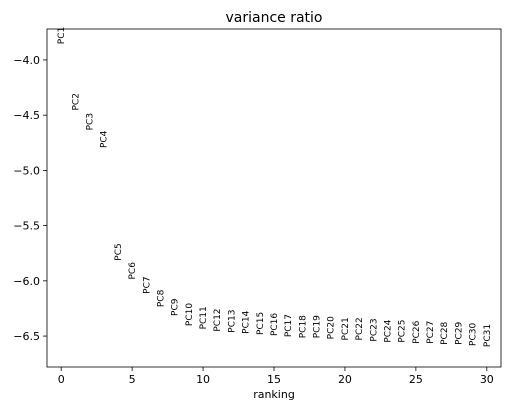 This screenshot has width=512, height=409. I want to click on x-axis-ticks: 0 5 10 15 20 25 30, so click(276, 376).